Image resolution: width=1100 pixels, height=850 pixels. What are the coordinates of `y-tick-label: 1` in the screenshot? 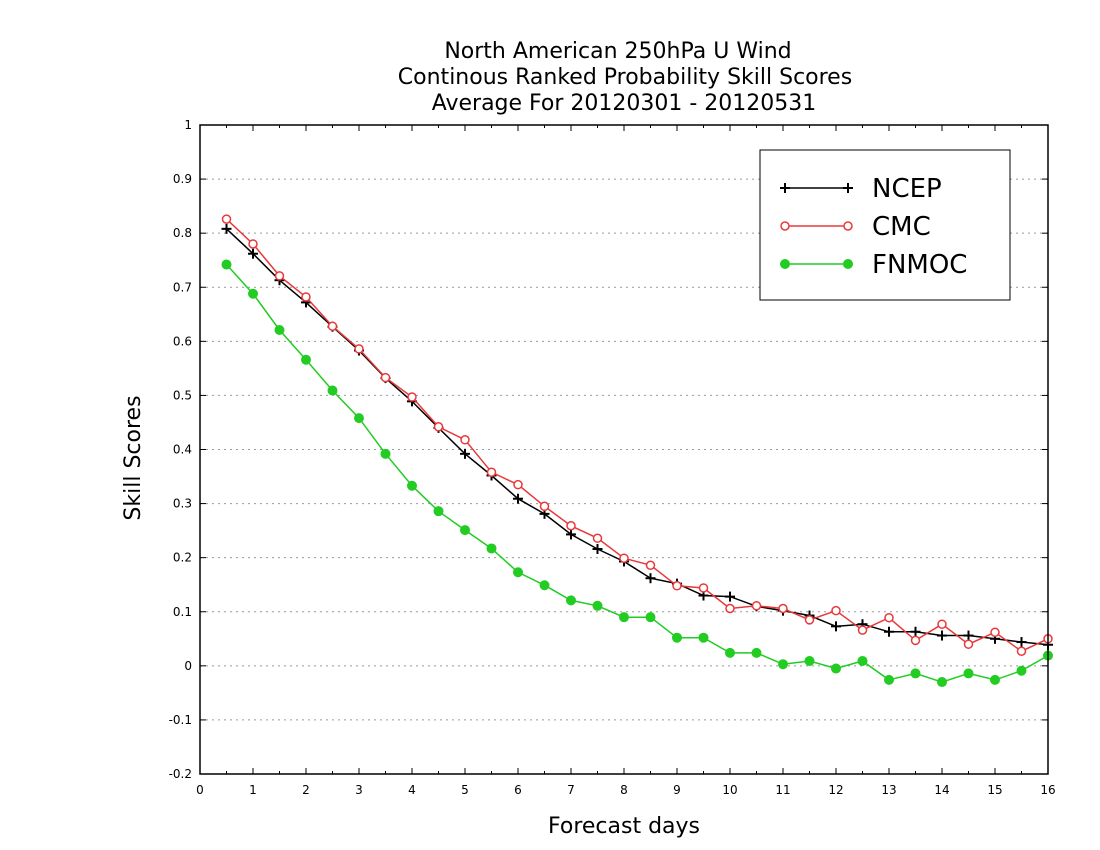 It's located at (188, 125).